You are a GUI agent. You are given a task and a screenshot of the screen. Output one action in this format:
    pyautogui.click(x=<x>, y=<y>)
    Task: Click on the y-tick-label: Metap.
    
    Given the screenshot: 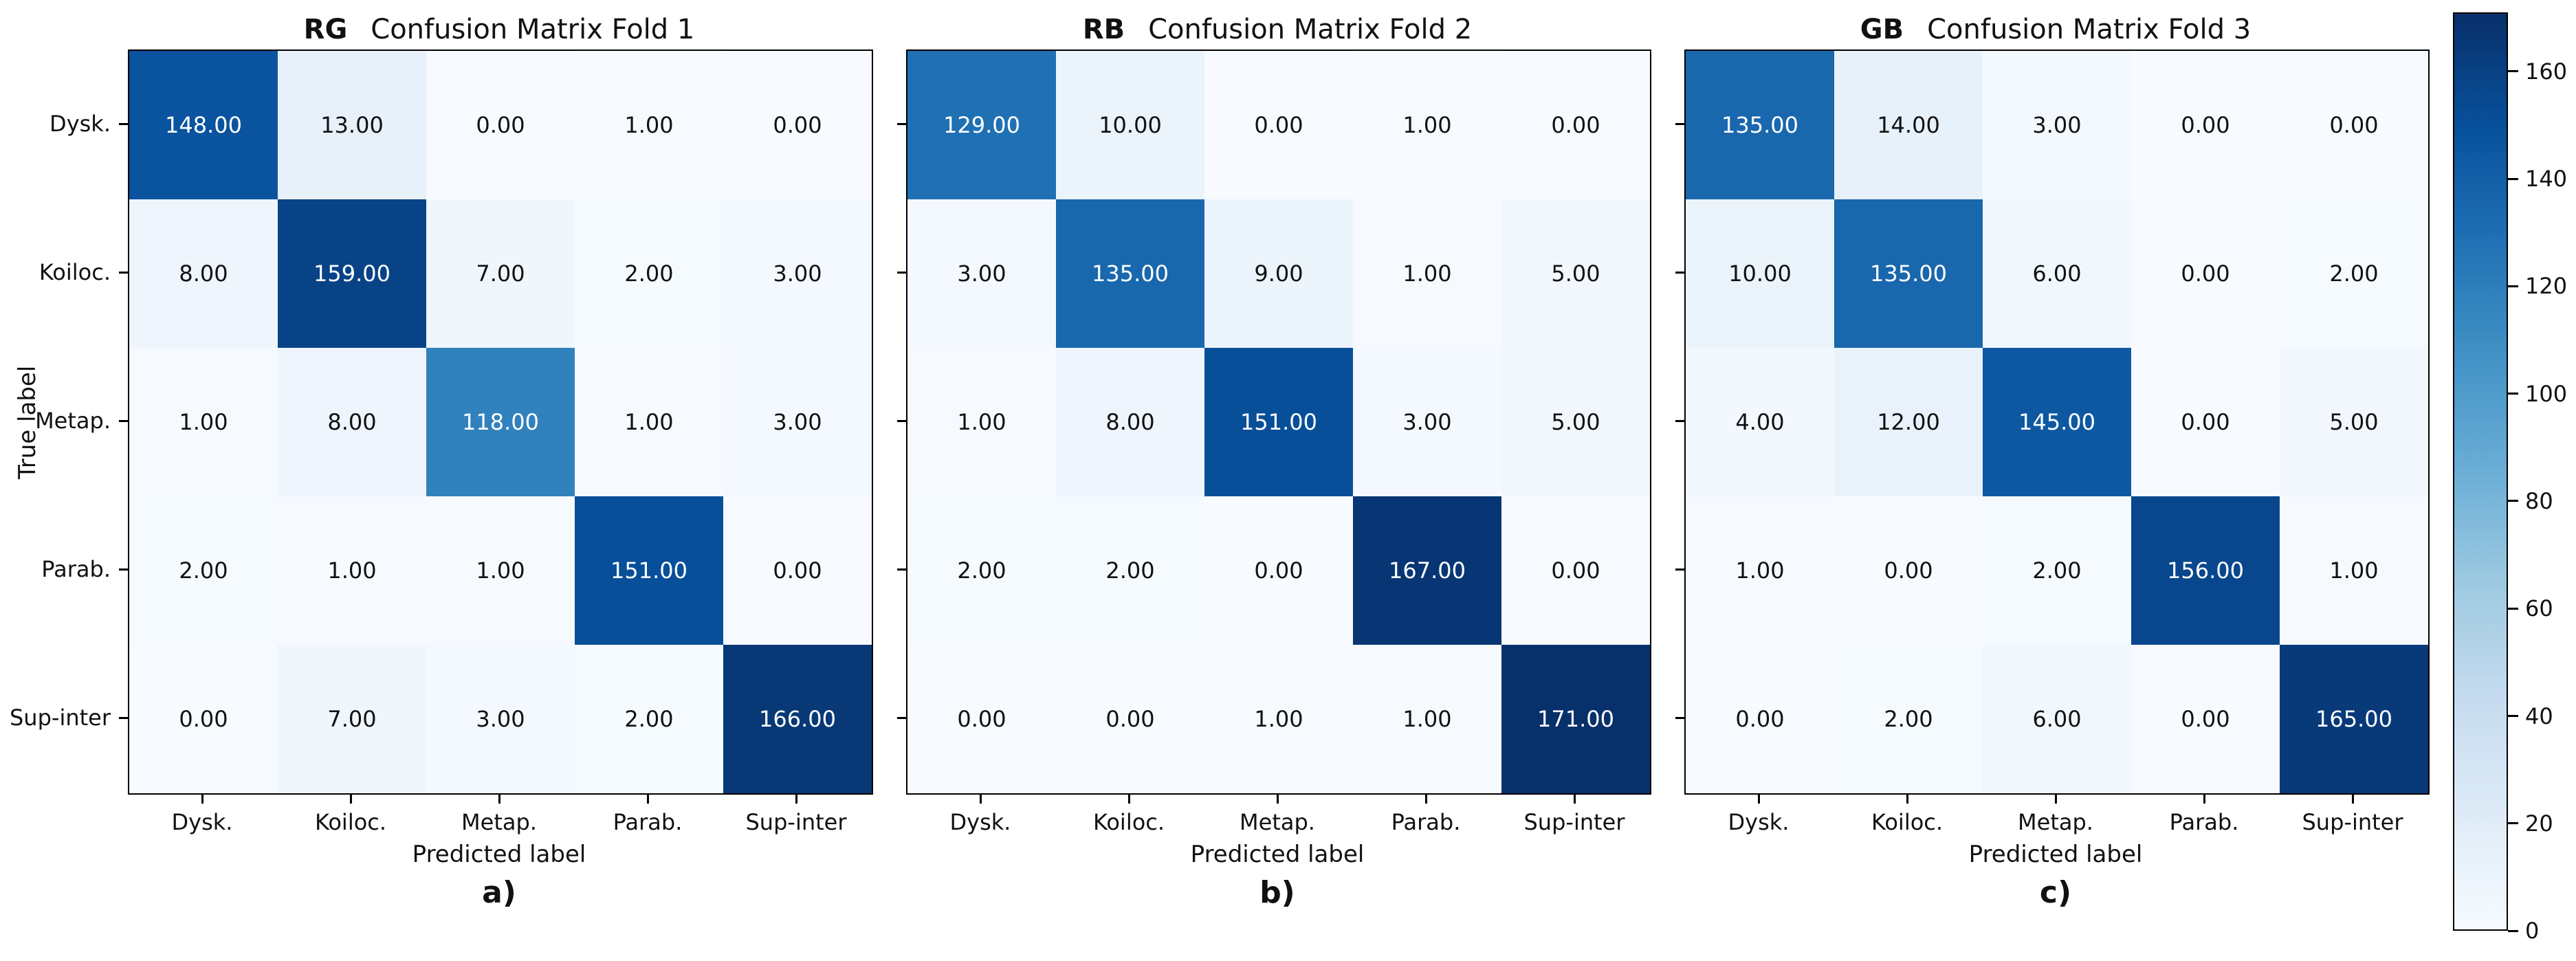 What is the action you would take?
    pyautogui.click(x=81, y=420)
    